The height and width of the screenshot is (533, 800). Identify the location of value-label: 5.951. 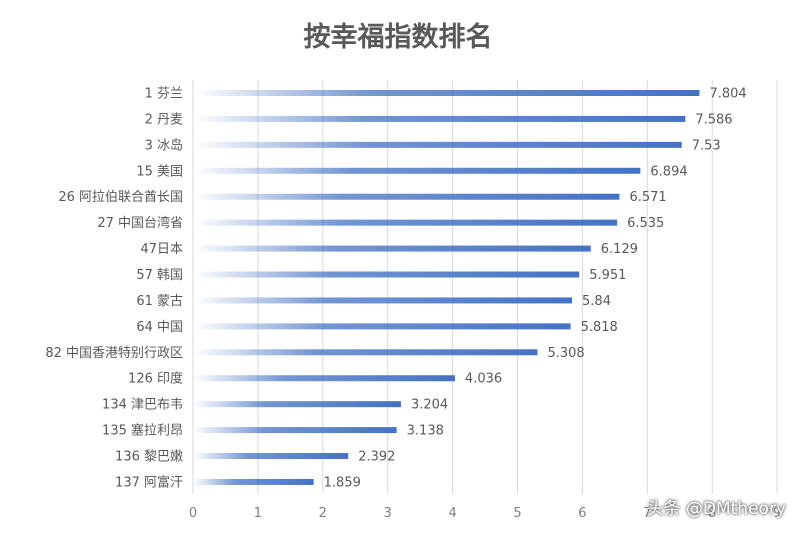
(607, 275).